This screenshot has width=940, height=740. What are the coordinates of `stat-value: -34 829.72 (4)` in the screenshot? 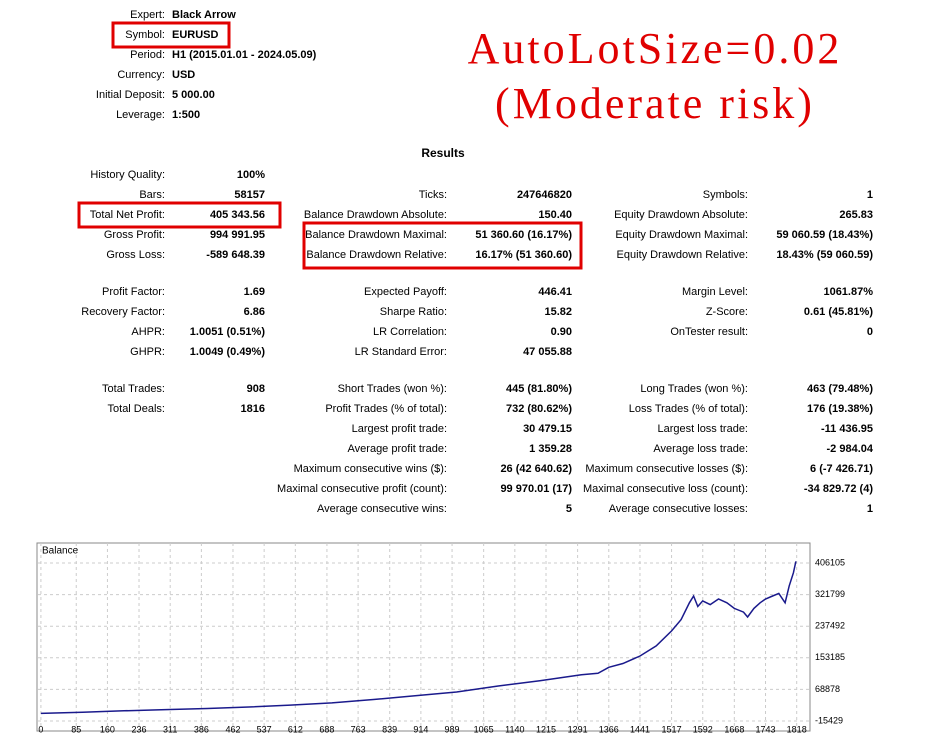 It's located at (838, 489).